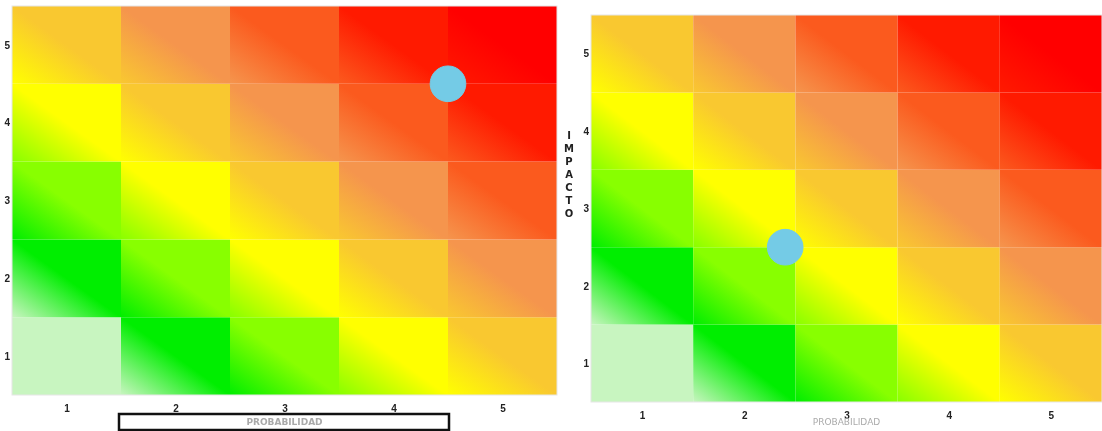 The width and height of the screenshot is (1102, 431). What do you see at coordinates (285, 409) in the screenshot?
I see `x-tick-label: 3` at bounding box center [285, 409].